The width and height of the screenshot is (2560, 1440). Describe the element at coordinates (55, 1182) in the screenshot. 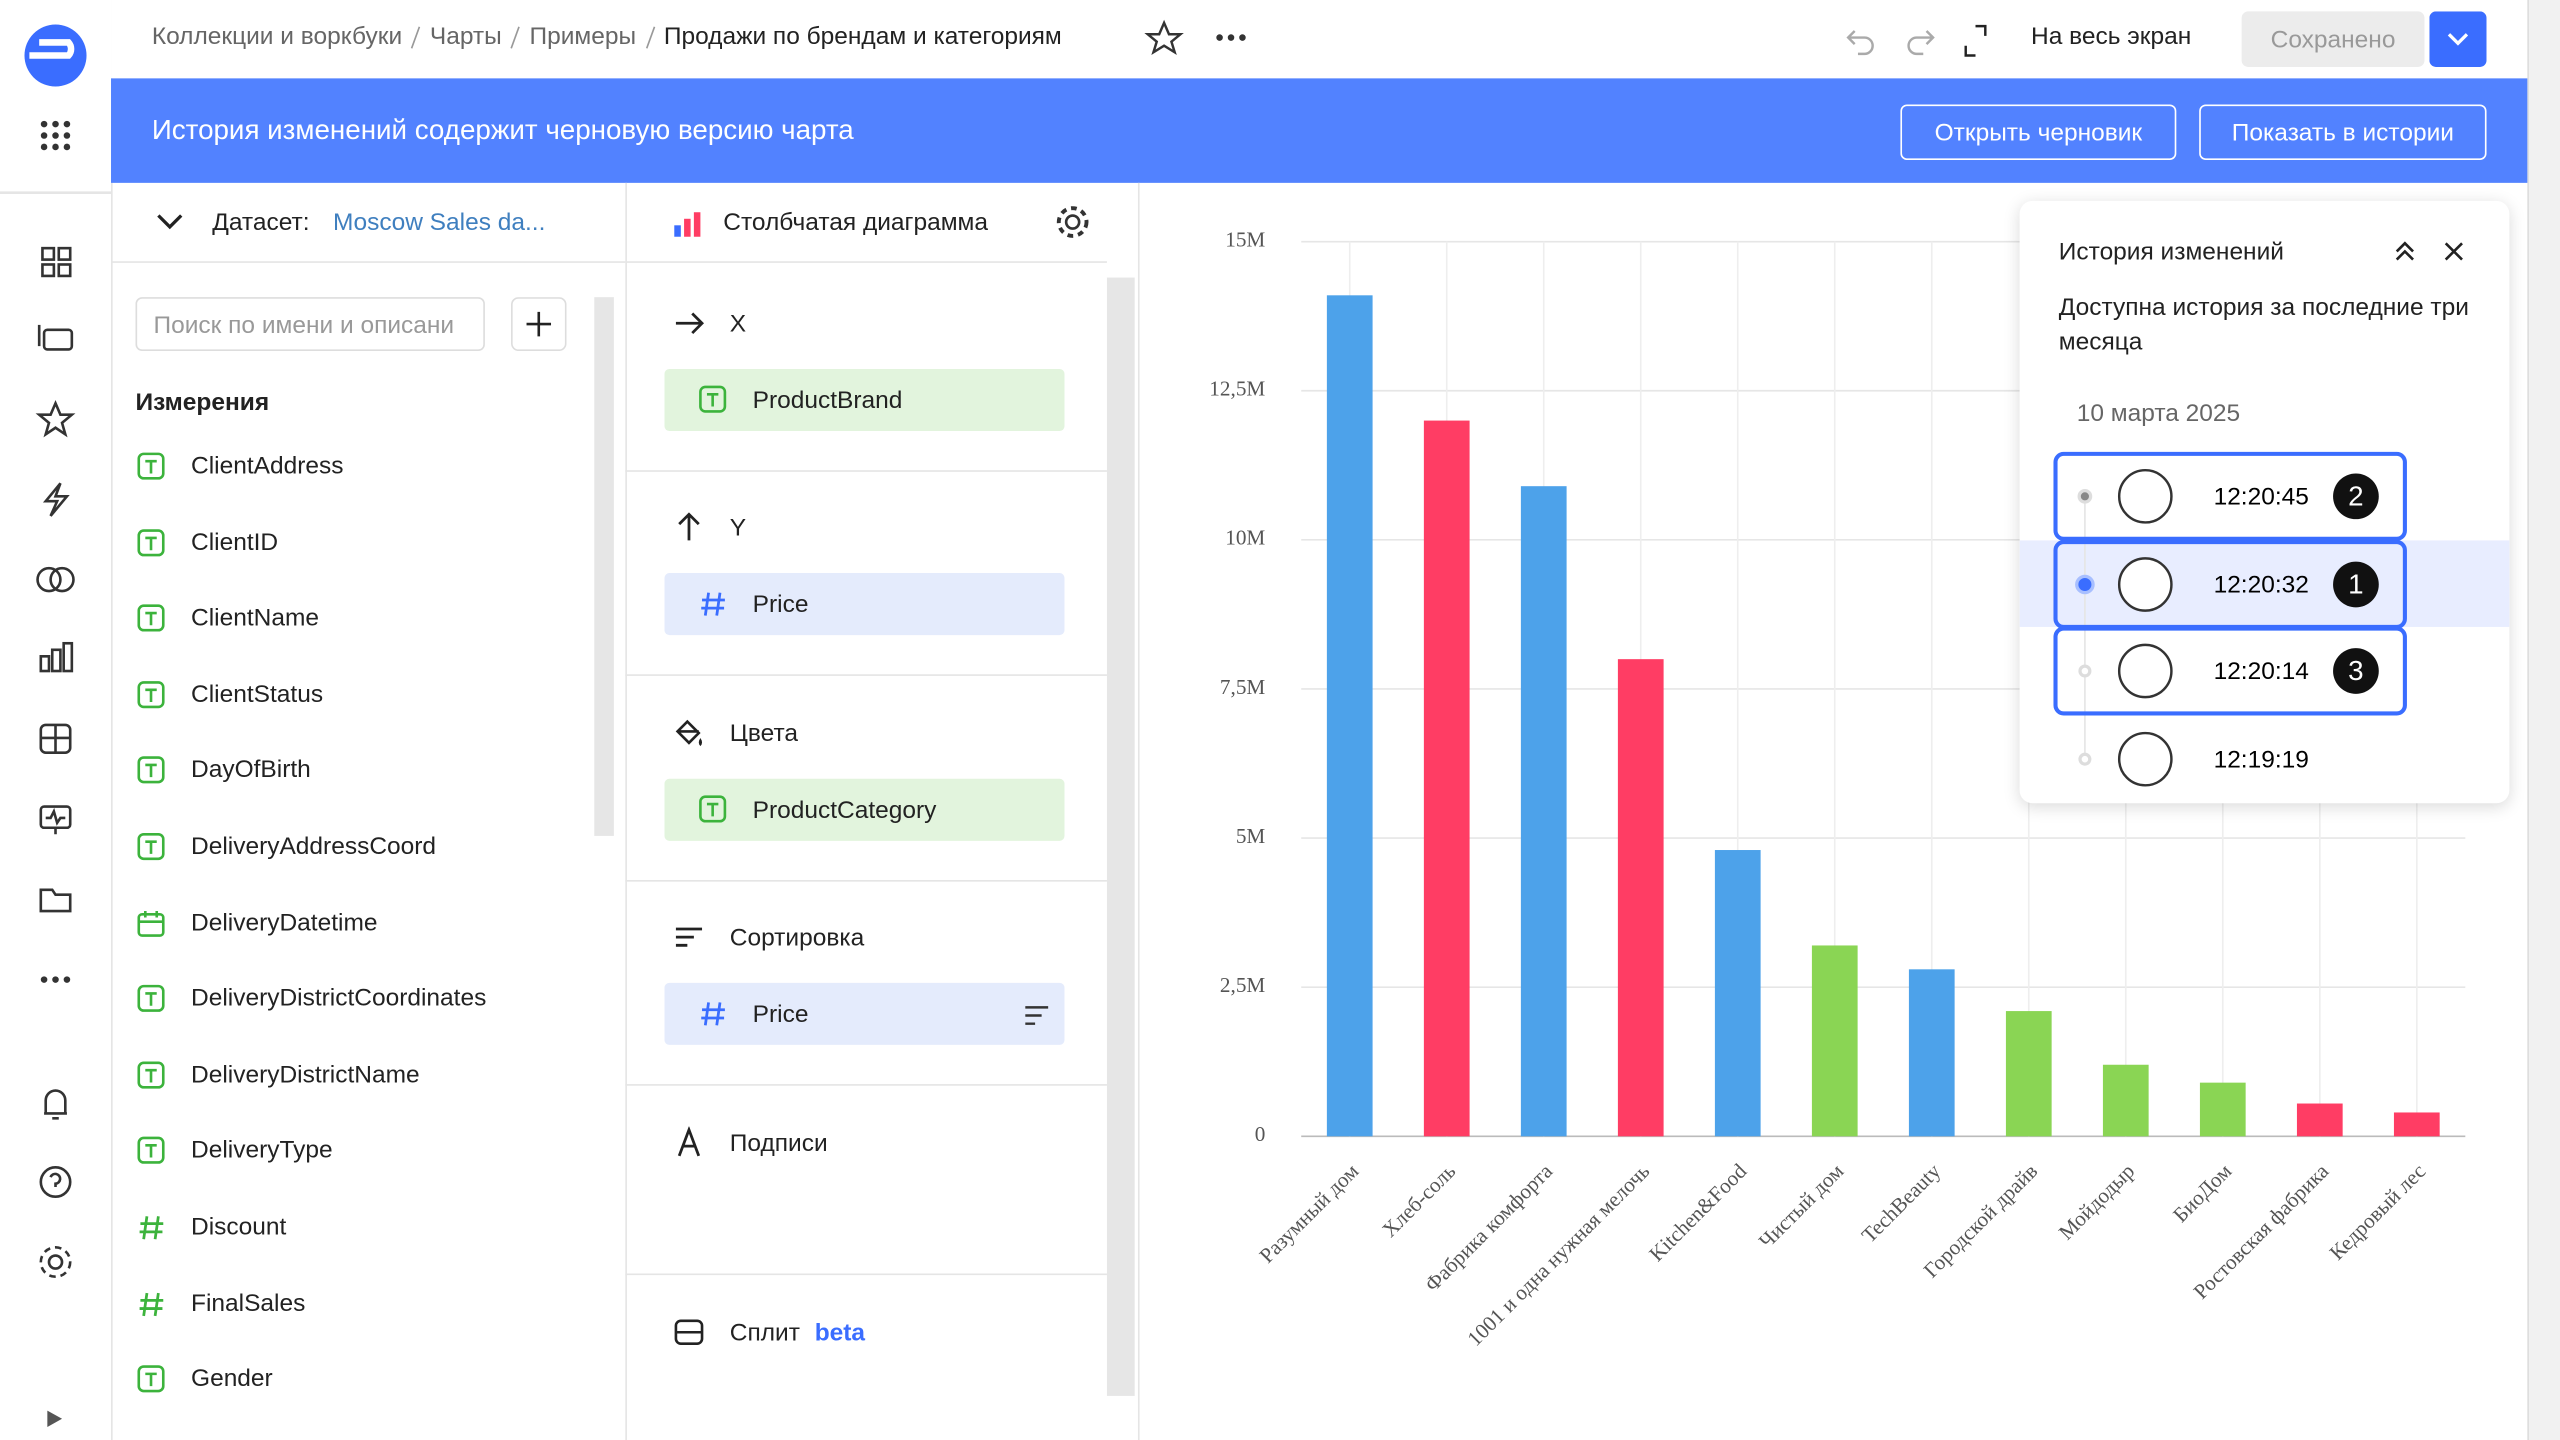

I see `help-icon` at that location.